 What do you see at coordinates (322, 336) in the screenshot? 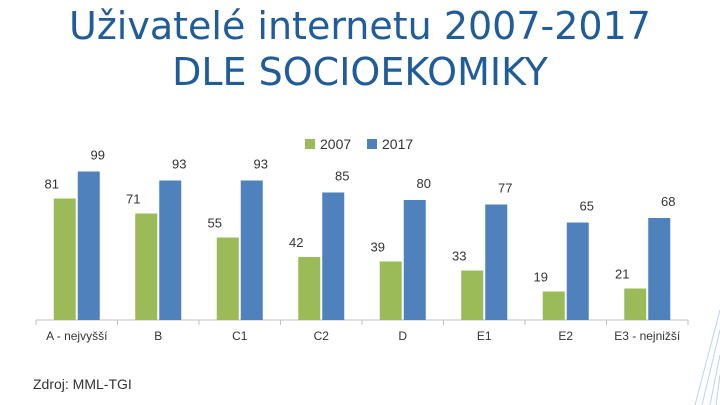
I see `category-label-4: C2` at bounding box center [322, 336].